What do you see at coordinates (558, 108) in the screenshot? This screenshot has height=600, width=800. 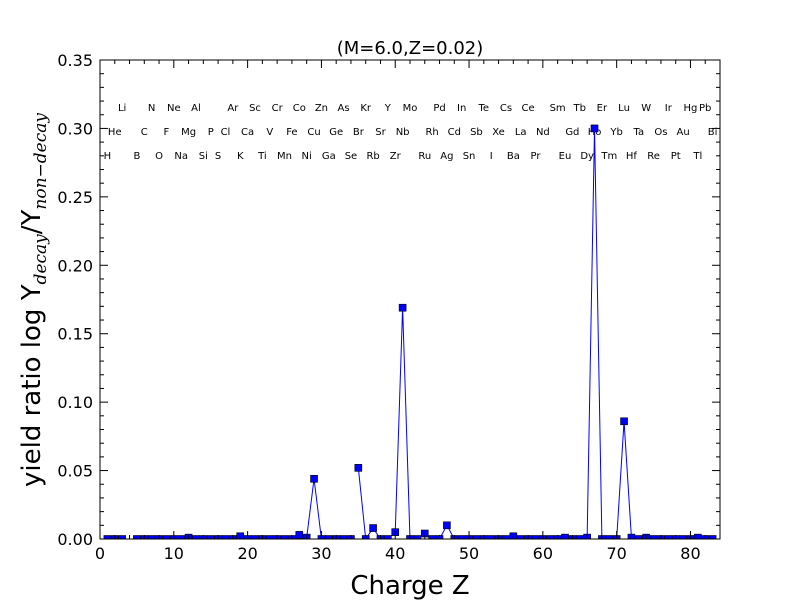 I see `element-label-sm: Sm` at bounding box center [558, 108].